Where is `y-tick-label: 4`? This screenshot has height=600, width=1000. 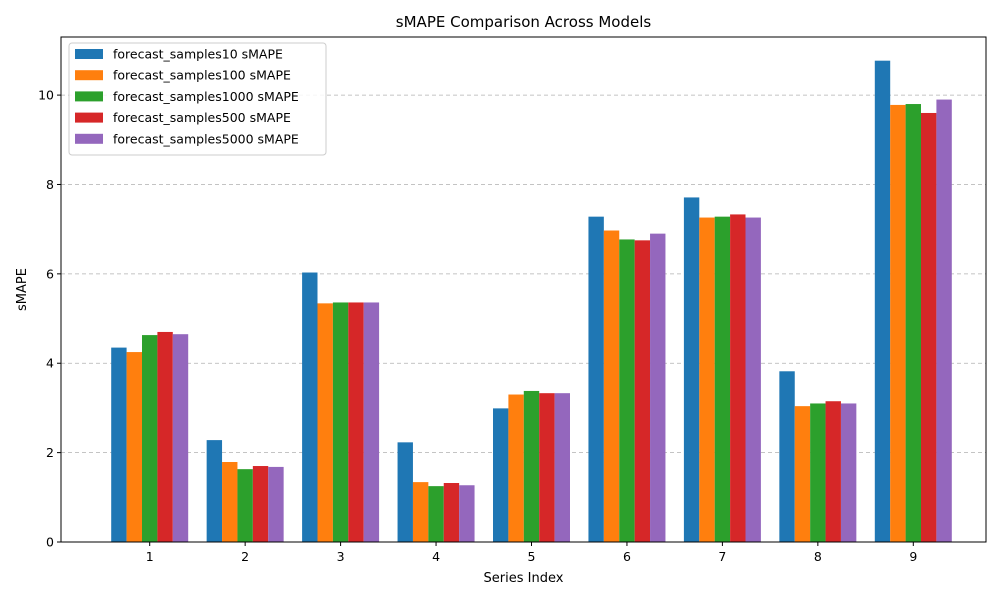 y-tick-label: 4 is located at coordinates (50, 363).